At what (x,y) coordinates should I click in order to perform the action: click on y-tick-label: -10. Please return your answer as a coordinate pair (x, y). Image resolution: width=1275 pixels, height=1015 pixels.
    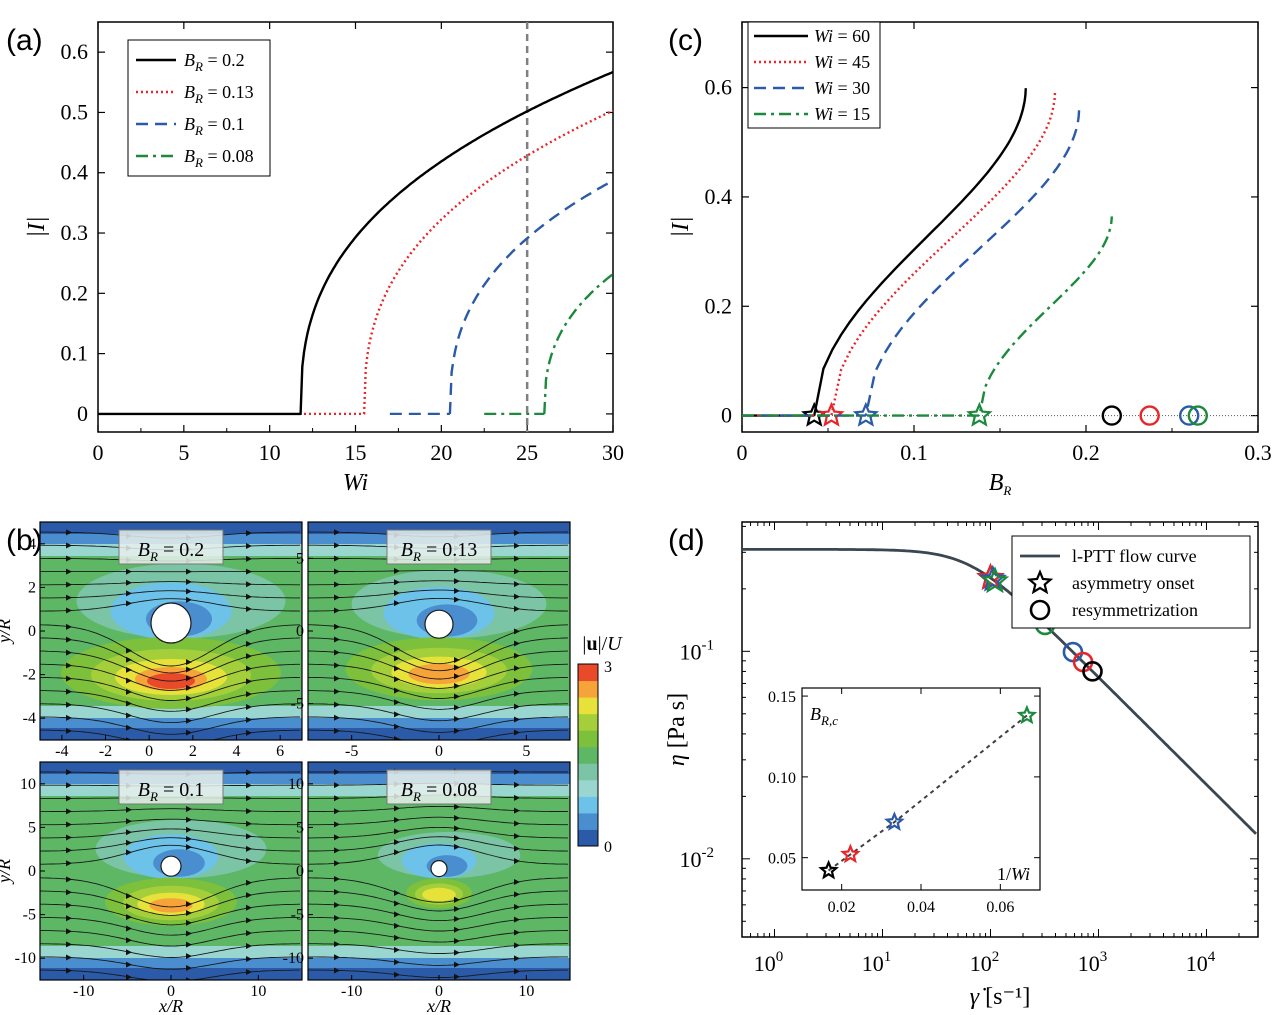
    Looking at the image, I should click on (293, 958).